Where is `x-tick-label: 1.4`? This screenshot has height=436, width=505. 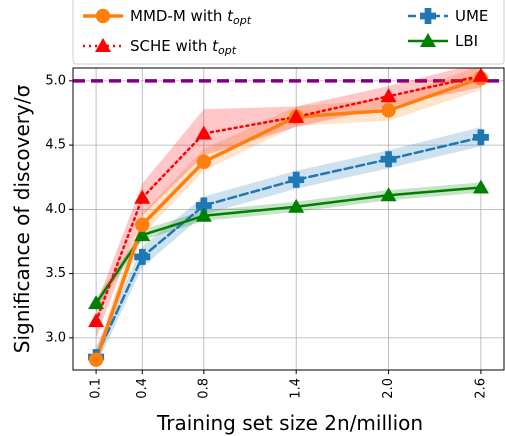 x-tick-label: 1.4 is located at coordinates (296, 388).